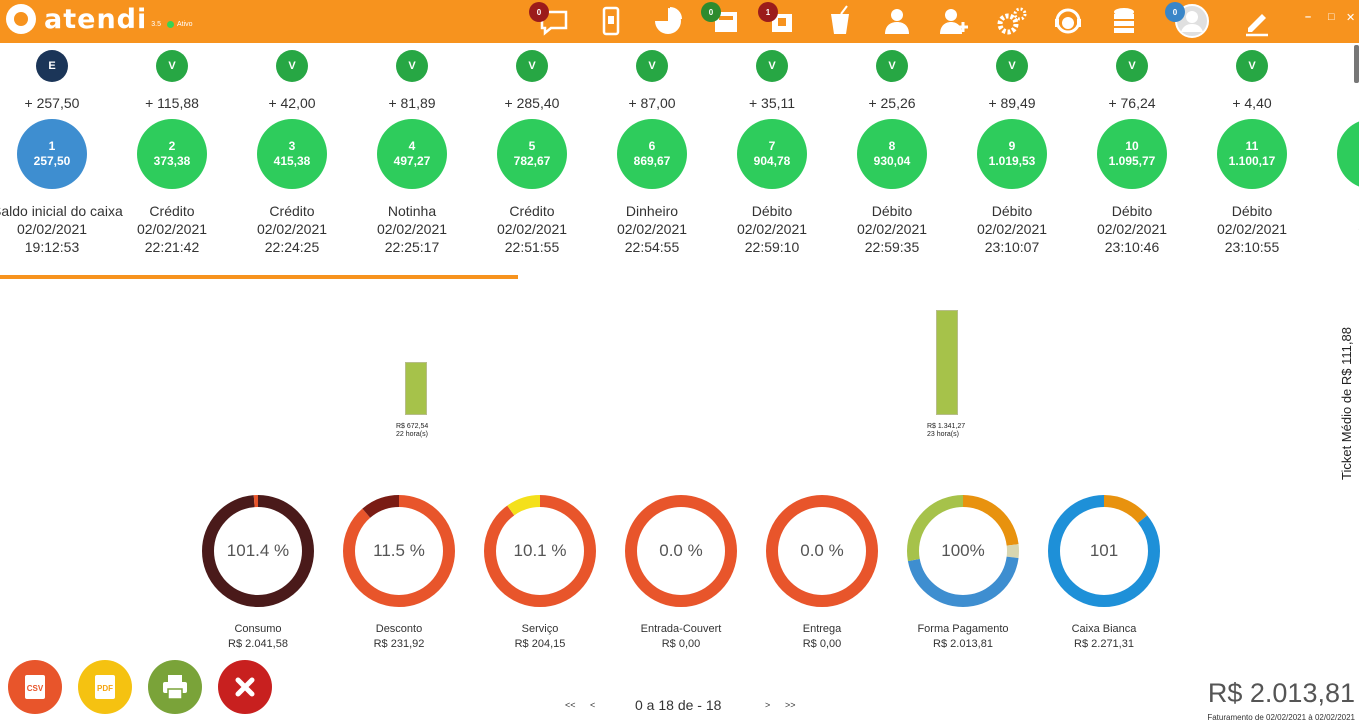 Image resolution: width=1359 pixels, height=725 pixels. Describe the element at coordinates (99, 19) in the screenshot. I see `logo: atendi 3.5 Ativo` at that location.